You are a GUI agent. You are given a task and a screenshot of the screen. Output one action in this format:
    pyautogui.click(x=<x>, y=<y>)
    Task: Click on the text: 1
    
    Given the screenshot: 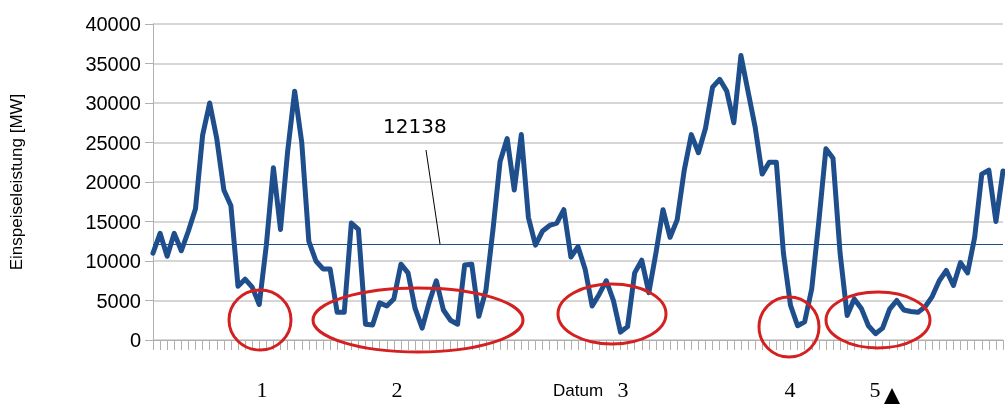 What is the action you would take?
    pyautogui.click(x=262, y=389)
    